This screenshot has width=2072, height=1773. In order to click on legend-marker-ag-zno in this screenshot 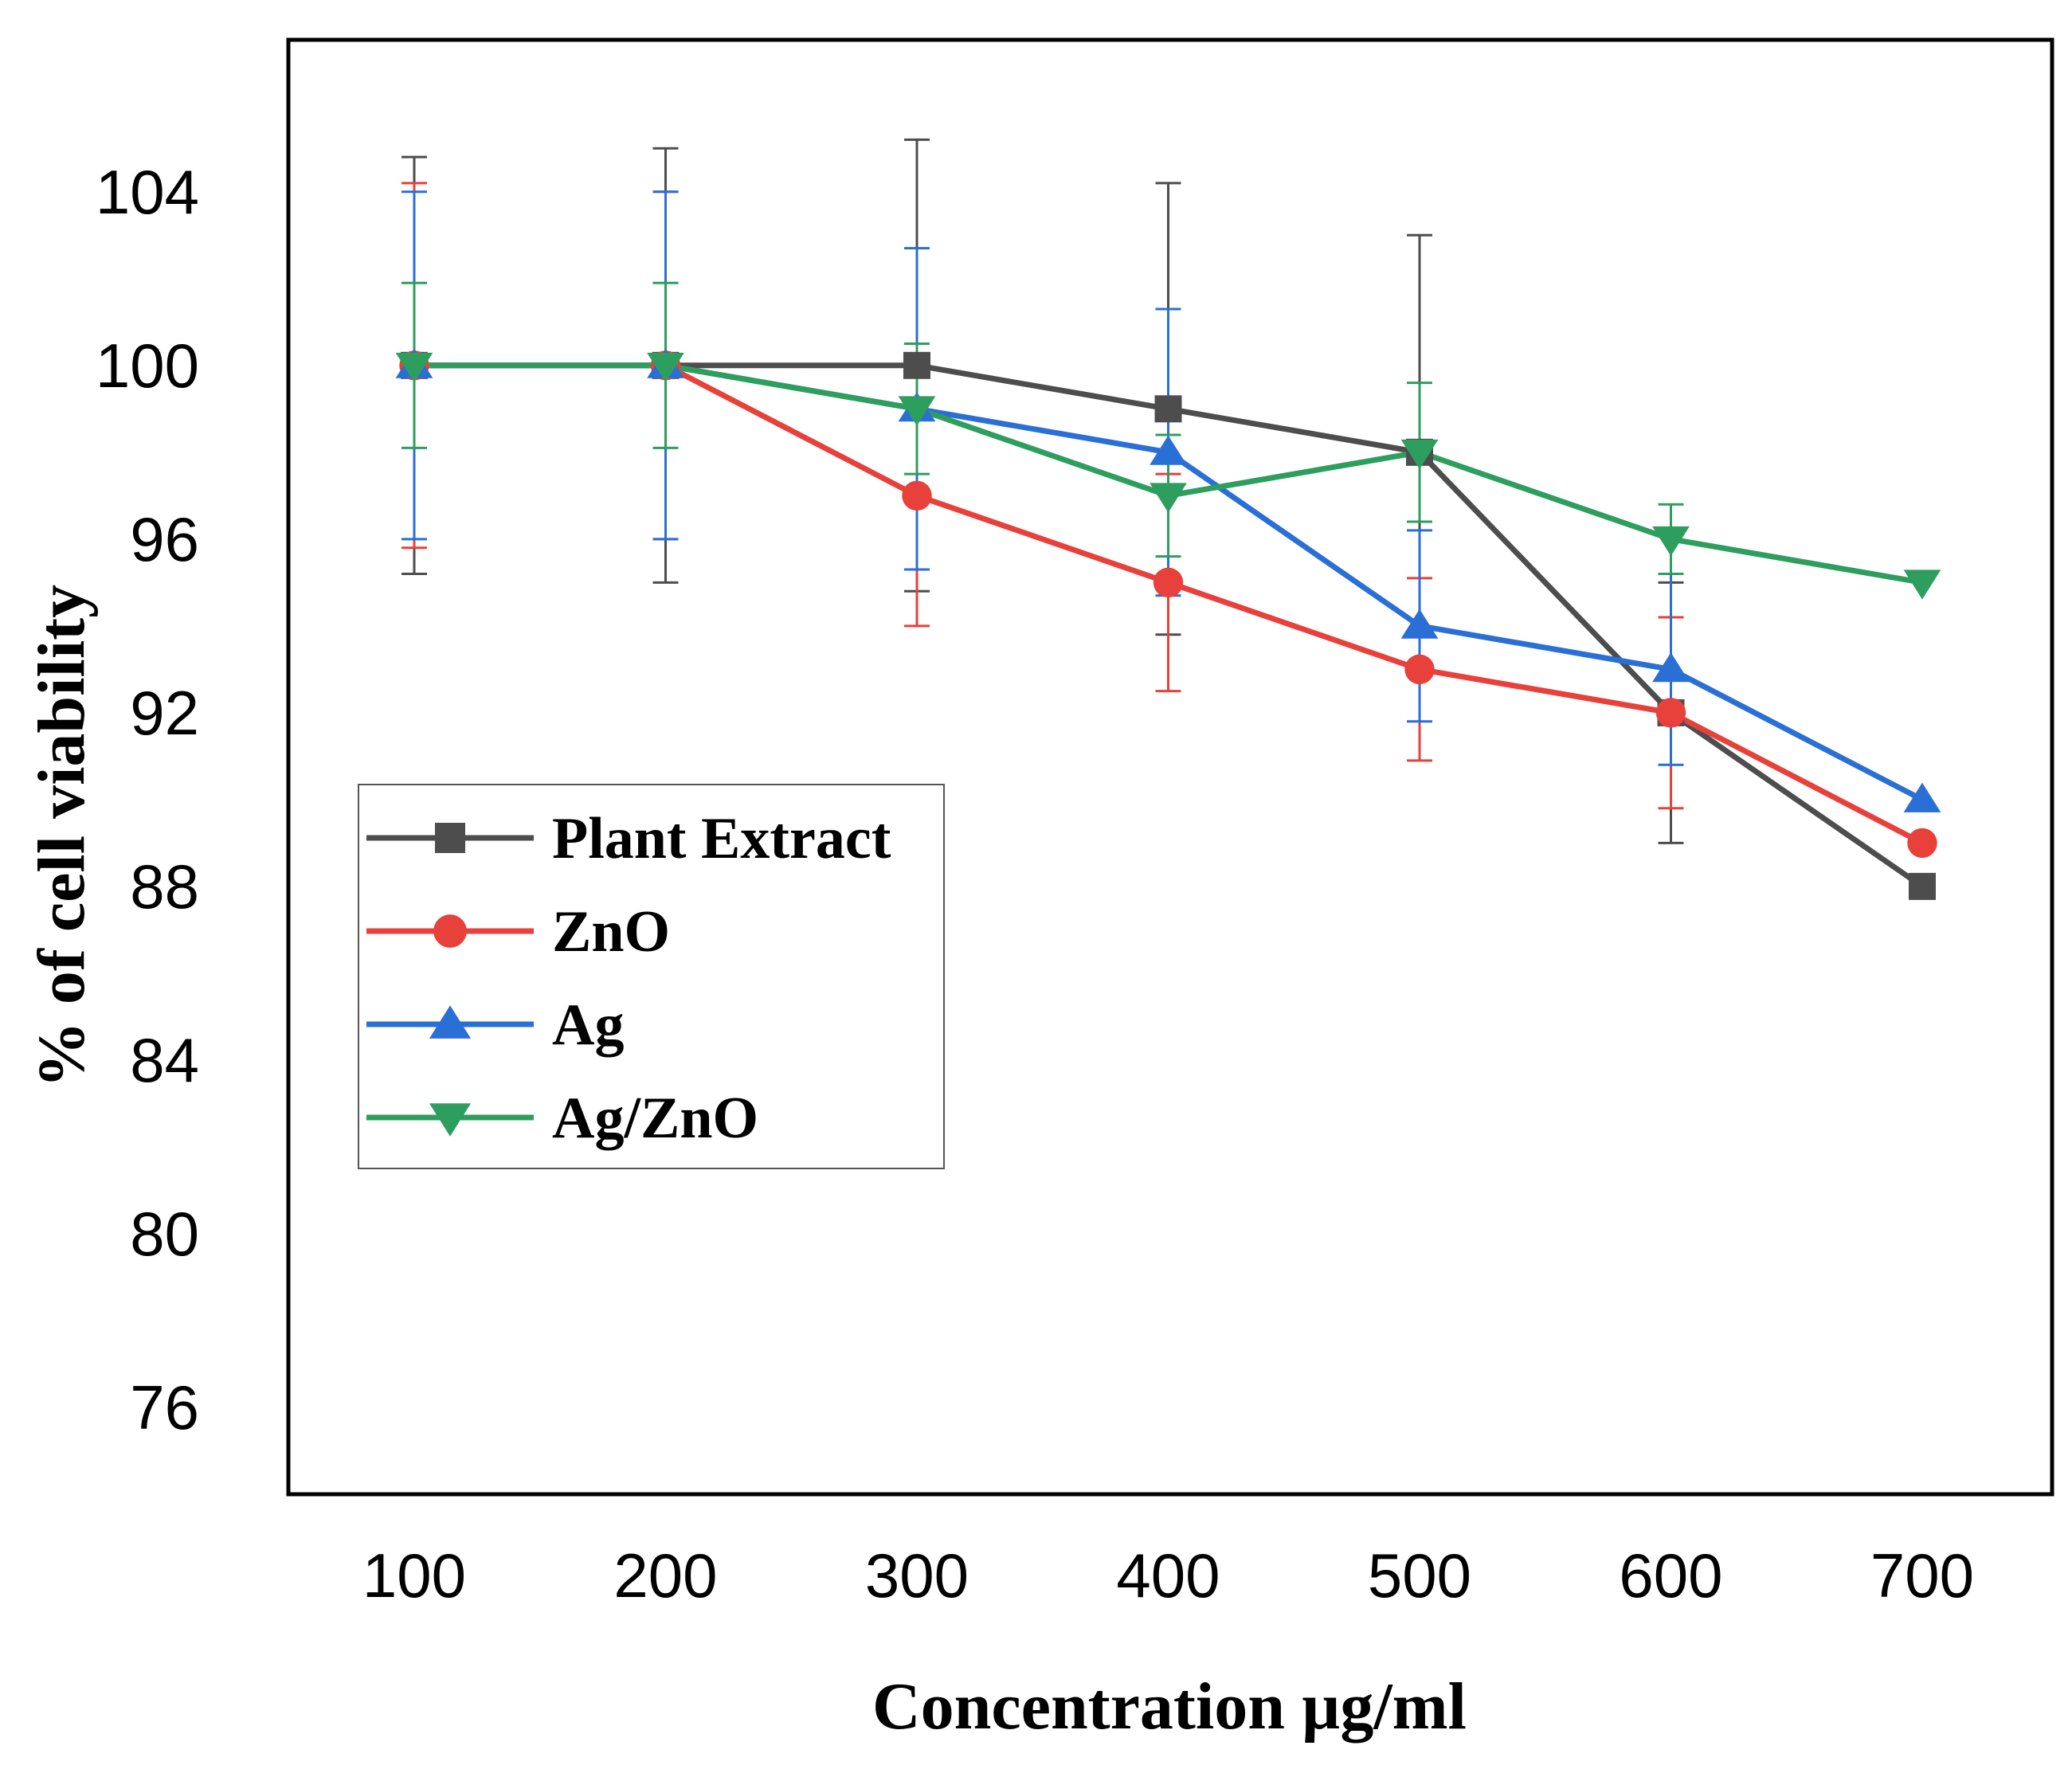, I will do `click(450, 1120)`.